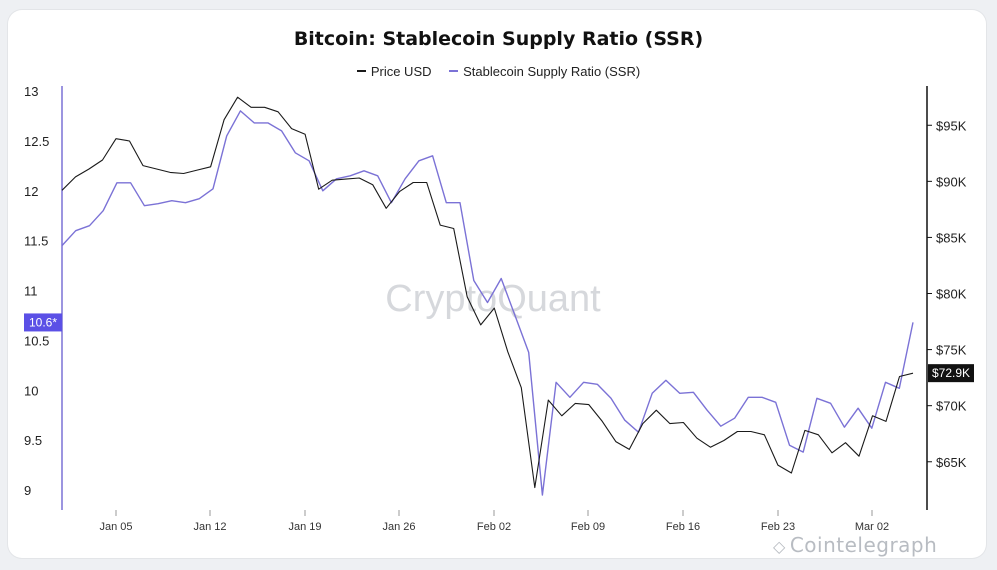  Describe the element at coordinates (951, 350) in the screenshot. I see `y-right-tick-label: $75K` at that location.